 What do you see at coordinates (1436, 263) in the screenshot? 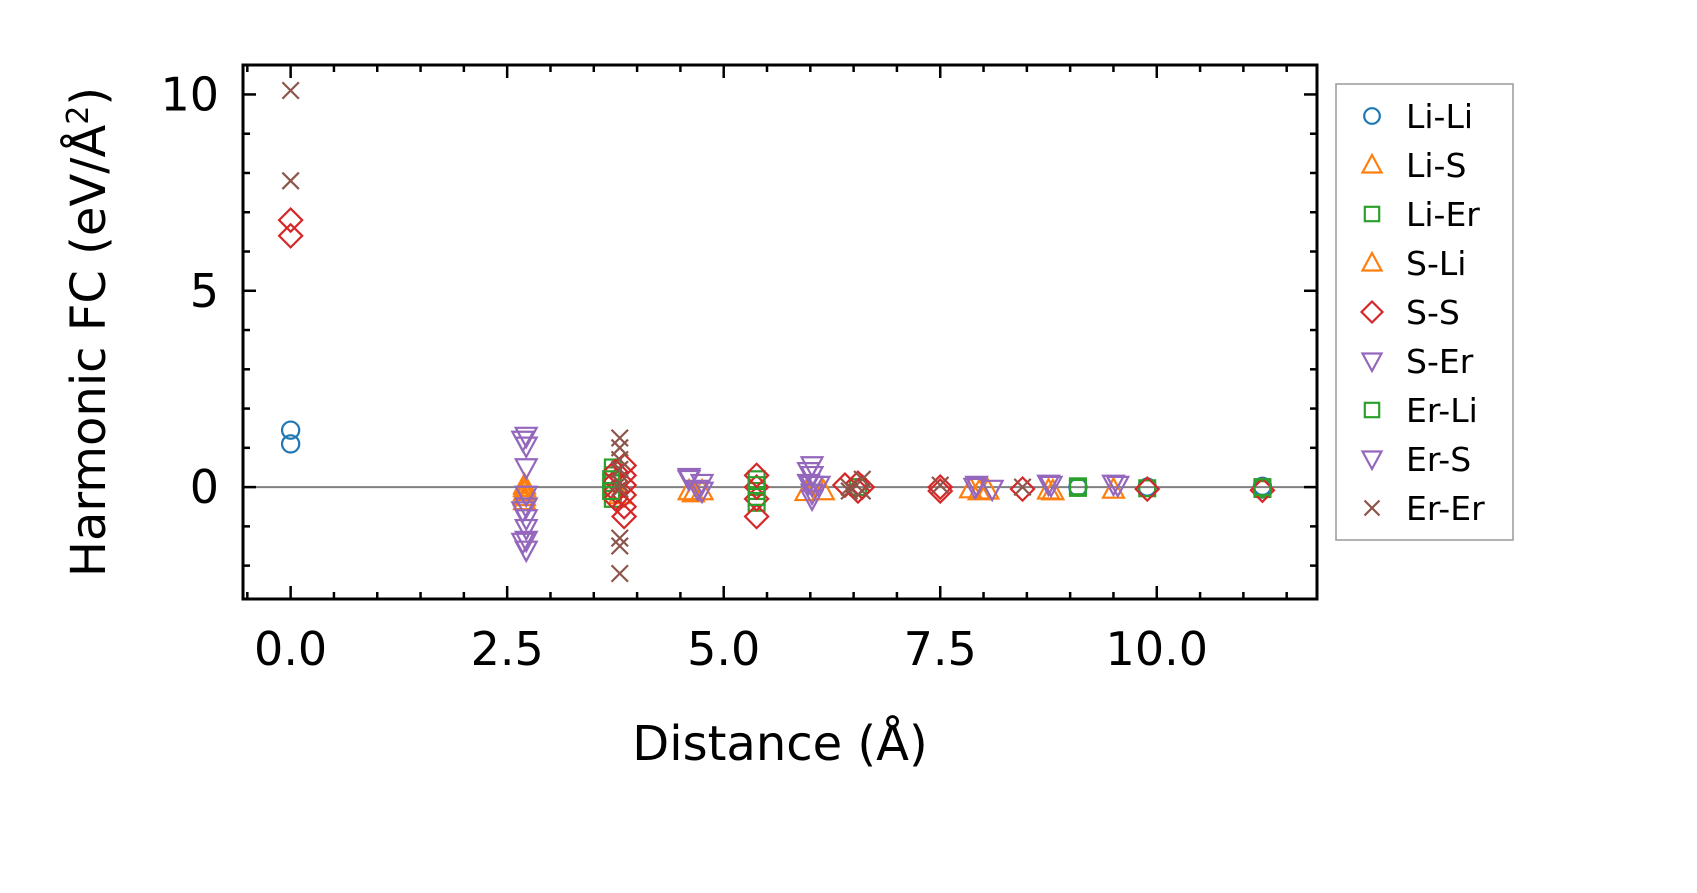
I see `legend-label: S-Li` at bounding box center [1436, 263].